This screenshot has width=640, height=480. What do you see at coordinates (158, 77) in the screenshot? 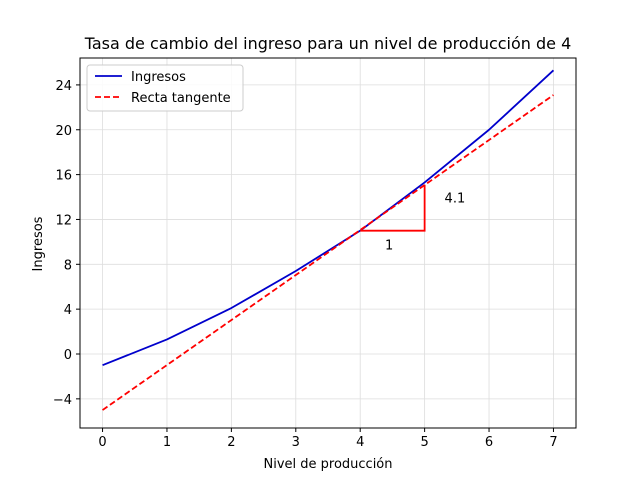
I see `legend-label-ingresos: Ingresos` at bounding box center [158, 77].